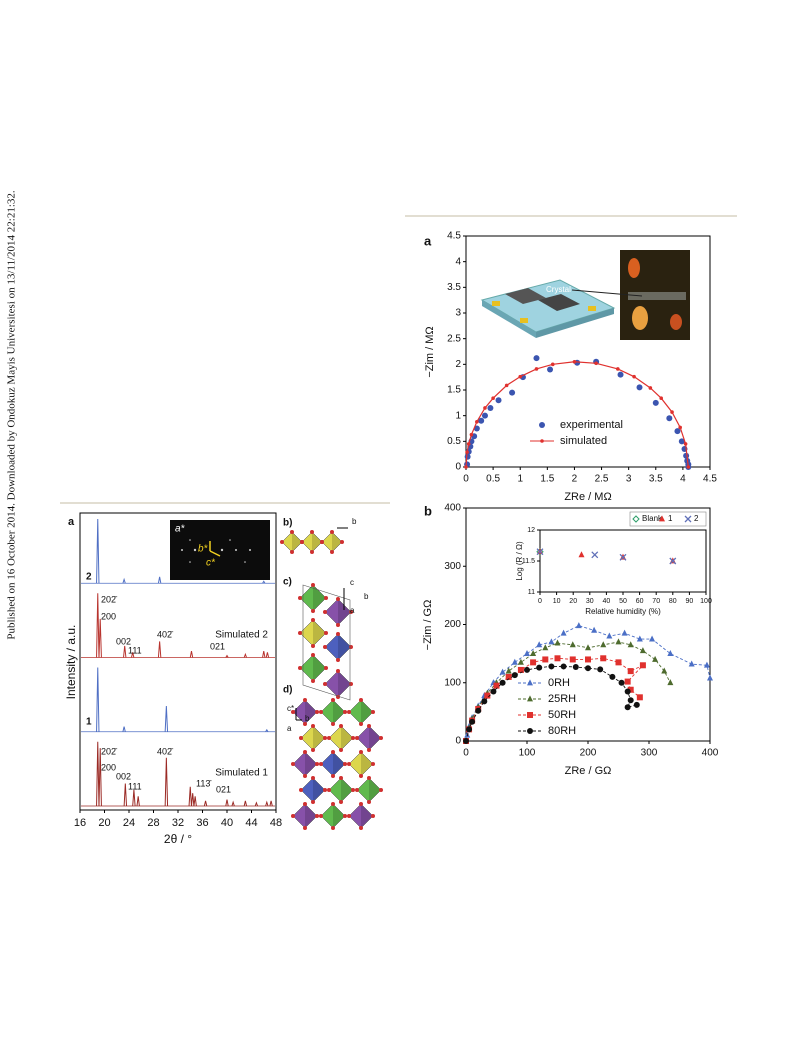 This screenshot has height=1039, width=793. What do you see at coordinates (568, 691) in the screenshot?
I see `series-line` at bounding box center [568, 691].